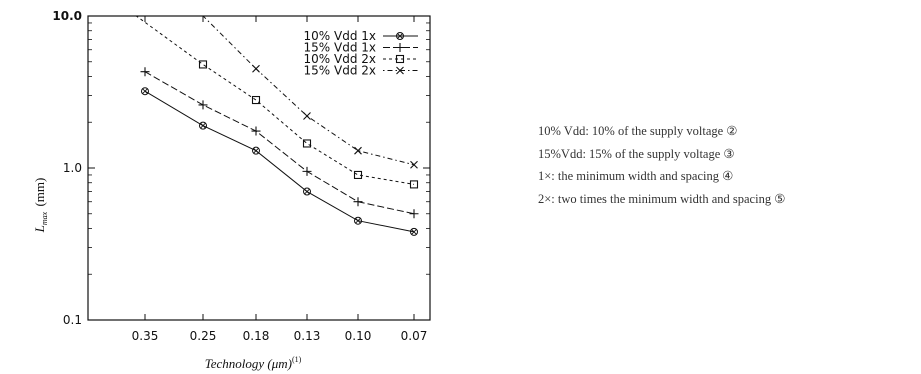  I want to click on legend-label: 10% Vdd 1x, so click(340, 36).